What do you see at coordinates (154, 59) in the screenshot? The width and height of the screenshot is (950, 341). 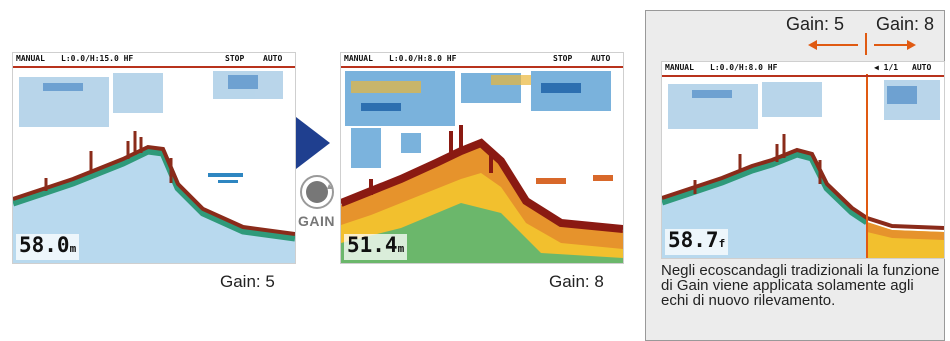 I see `screen-header: MANUAL L:0.0/H:15.0 HF STOP AUTO` at bounding box center [154, 59].